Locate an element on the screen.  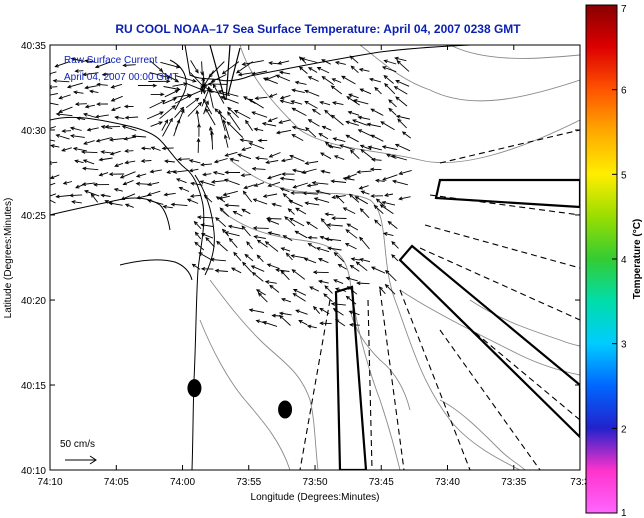
colorbar-tick-label: 4 is located at coordinates (624, 260).